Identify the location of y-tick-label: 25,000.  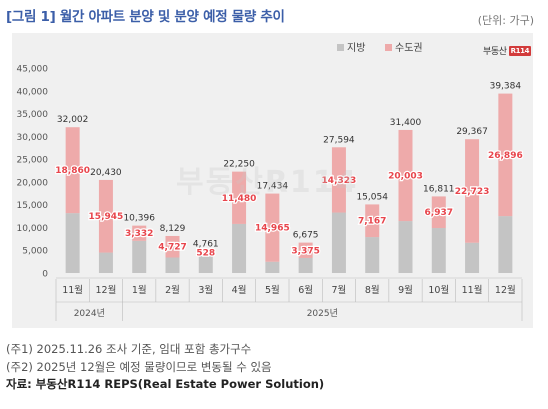
(33, 161).